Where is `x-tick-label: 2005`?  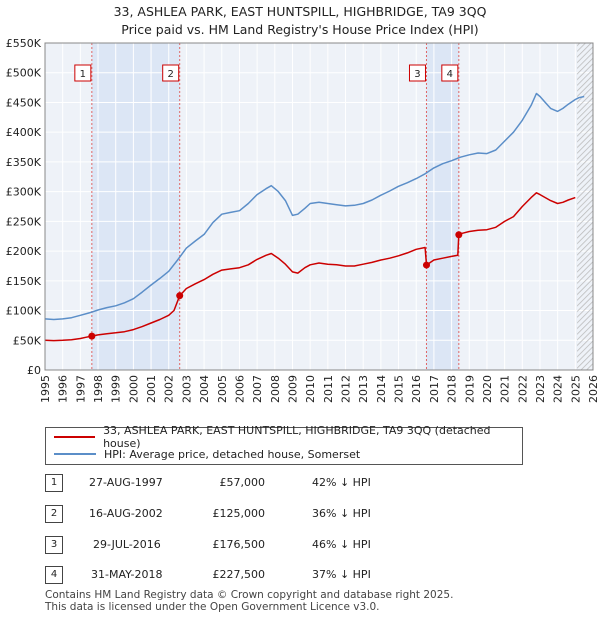 x-tick-label: 2005 is located at coordinates (222, 389).